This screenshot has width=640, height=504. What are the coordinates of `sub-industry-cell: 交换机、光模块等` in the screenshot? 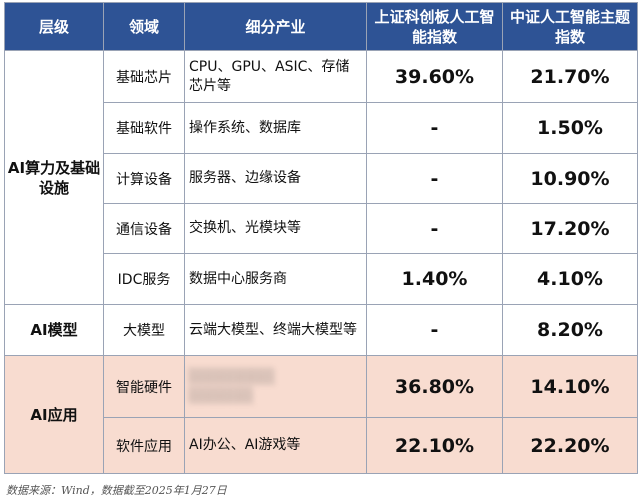 It's located at (275, 228).